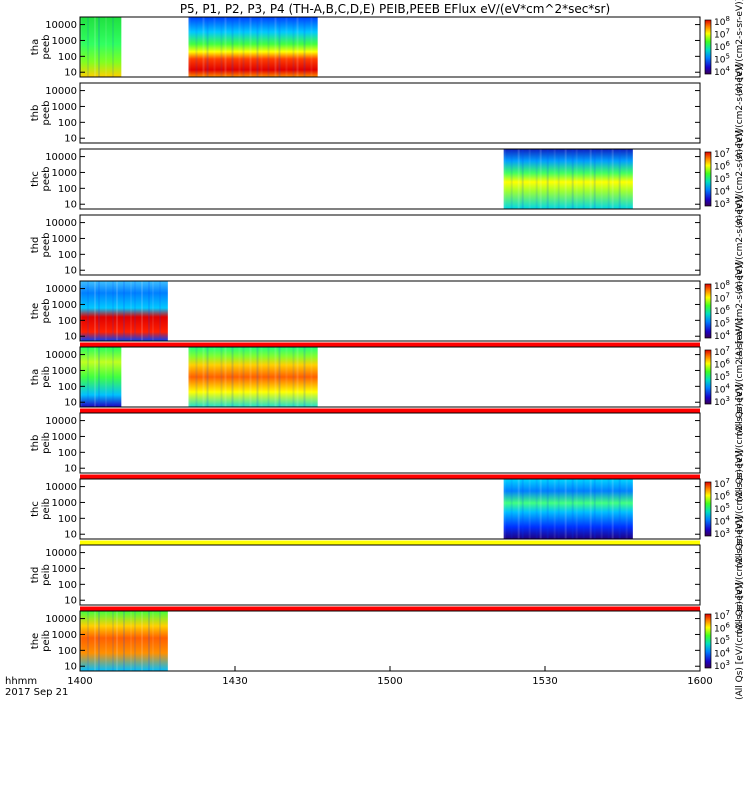 The image size is (750, 800). Describe the element at coordinates (35, 377) in the screenshot. I see `panel-label: tha` at that location.